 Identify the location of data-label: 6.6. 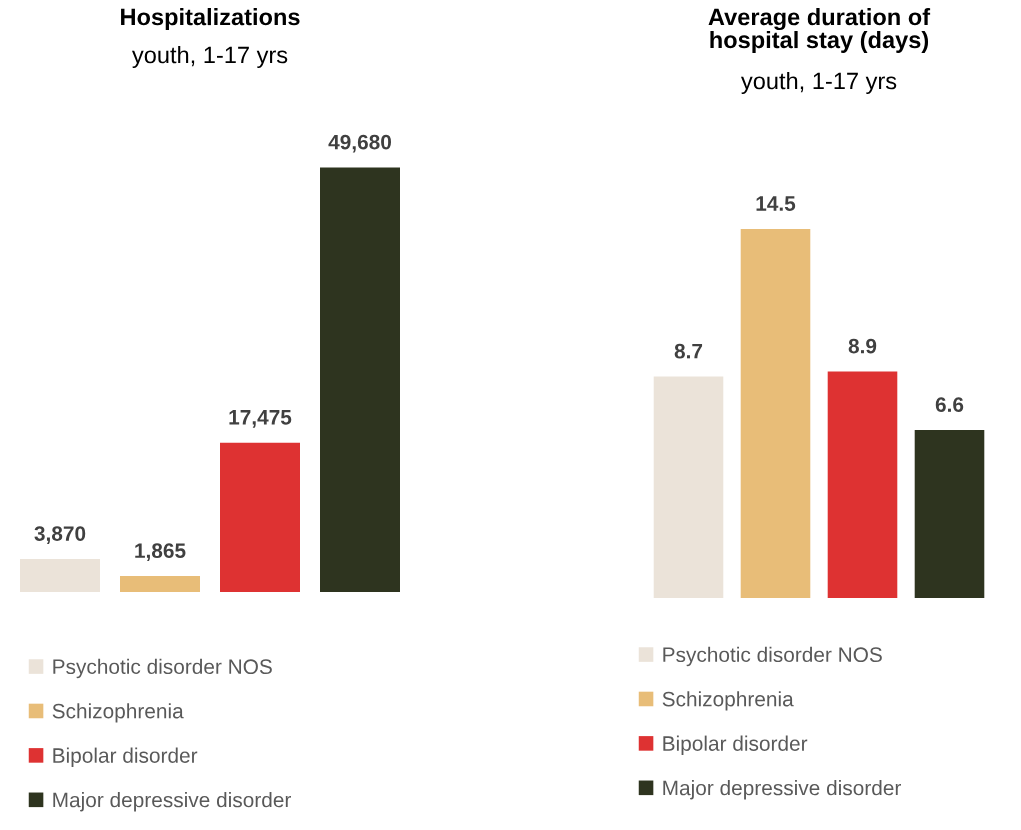
(949, 404).